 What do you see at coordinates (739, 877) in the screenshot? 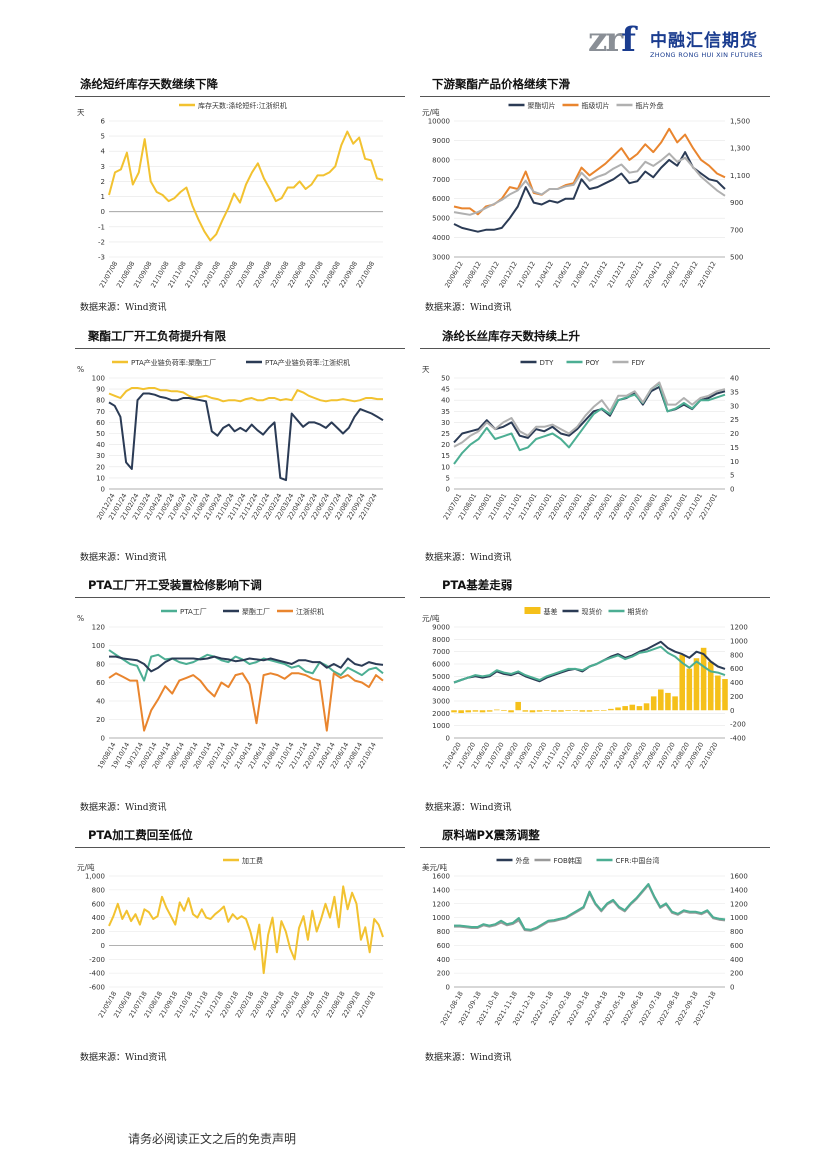
I see `y2-tick-label: 1600` at bounding box center [739, 877].